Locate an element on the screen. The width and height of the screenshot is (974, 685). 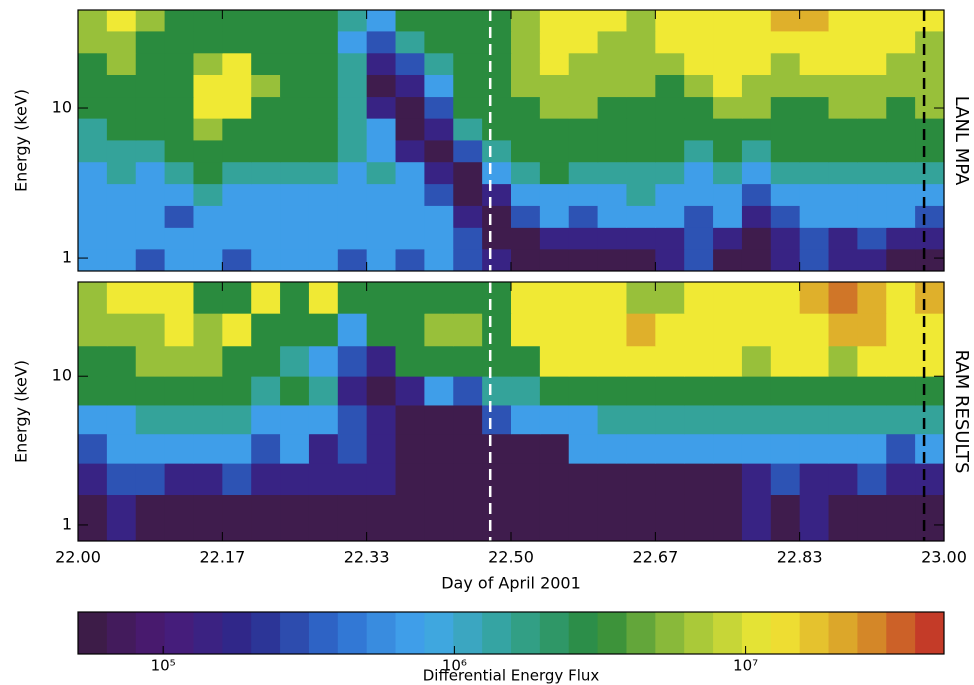
y-tick-label: 10 is located at coordinates (62, 107).